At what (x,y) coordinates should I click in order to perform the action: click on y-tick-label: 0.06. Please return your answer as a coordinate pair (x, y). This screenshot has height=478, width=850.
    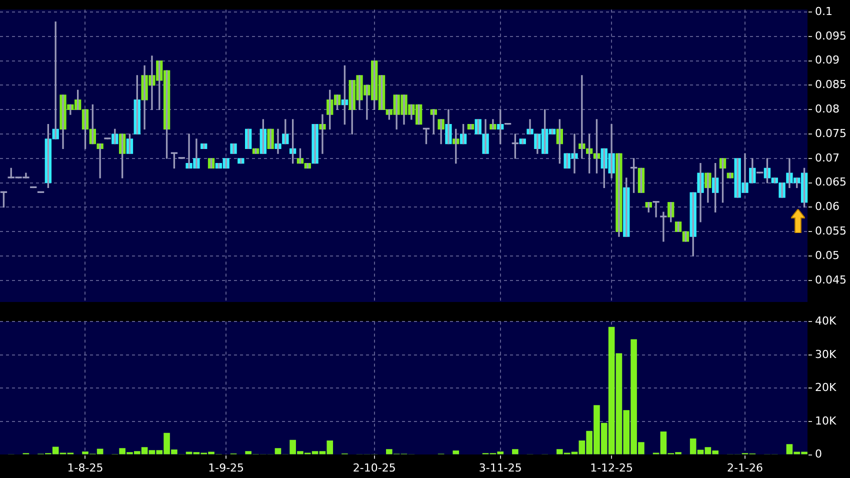
    Looking at the image, I should click on (827, 207).